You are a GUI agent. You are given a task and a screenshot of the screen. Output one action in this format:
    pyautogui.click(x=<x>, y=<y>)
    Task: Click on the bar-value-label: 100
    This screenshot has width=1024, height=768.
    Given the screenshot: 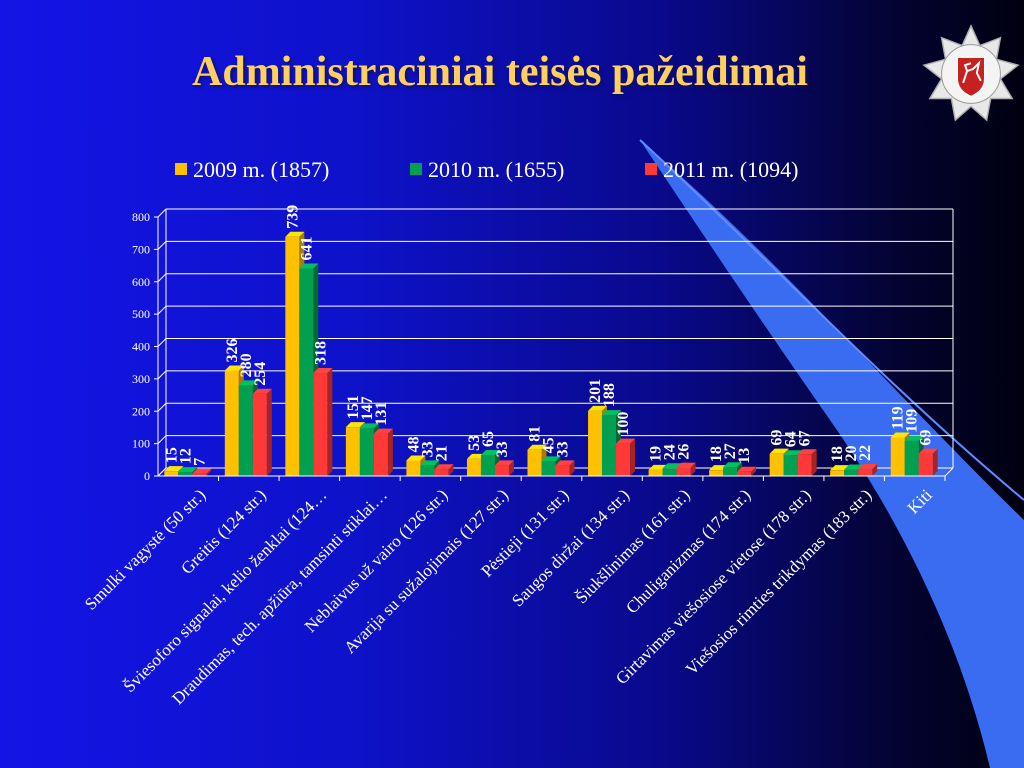 What is the action you would take?
    pyautogui.click(x=623, y=424)
    